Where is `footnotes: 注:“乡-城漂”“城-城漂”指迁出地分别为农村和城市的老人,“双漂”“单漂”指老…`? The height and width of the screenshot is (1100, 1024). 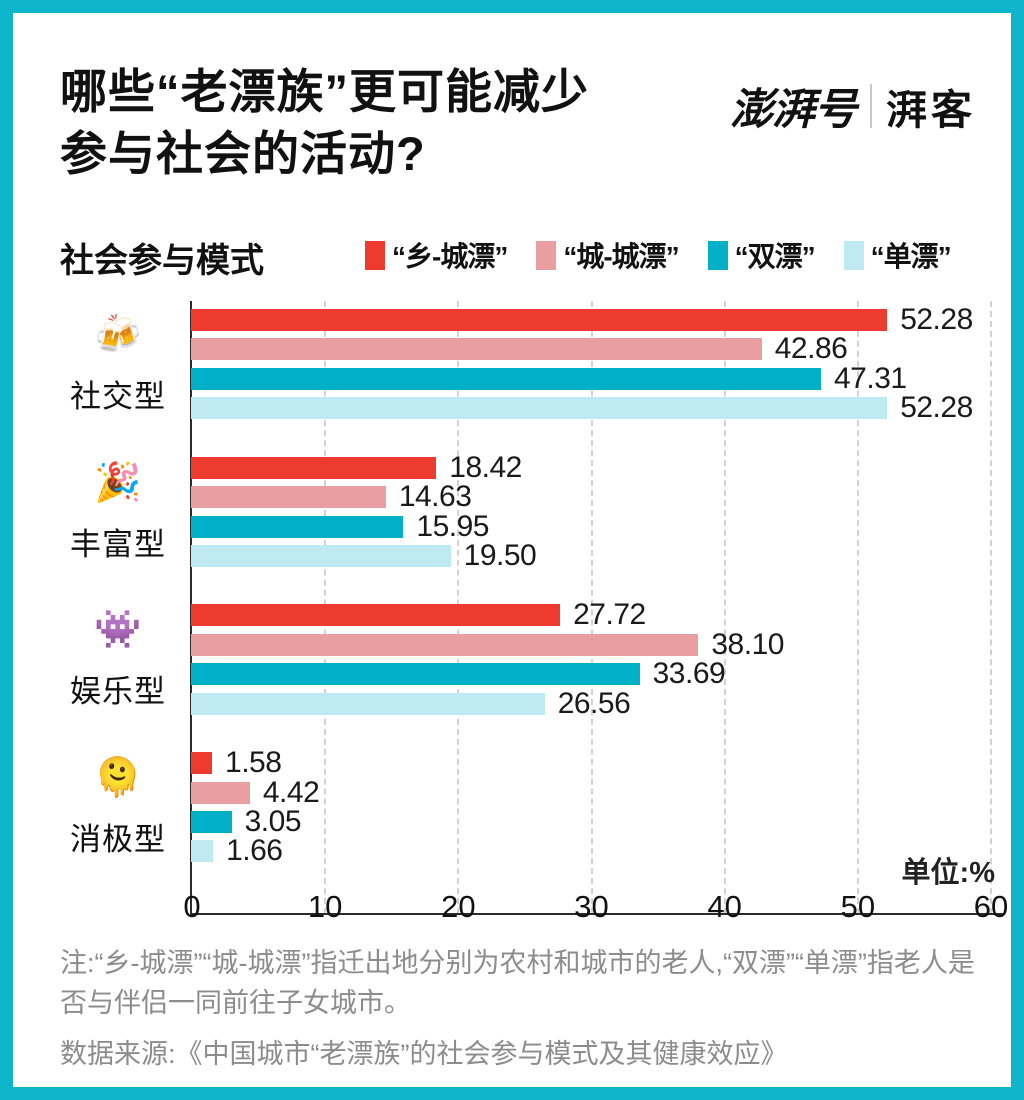 footnotes: 注:“乡-城漂”“城-城漂”指迁出地分别为农村和城市的老人,“双漂”“单漂”指老… is located at coordinates (530, 1008).